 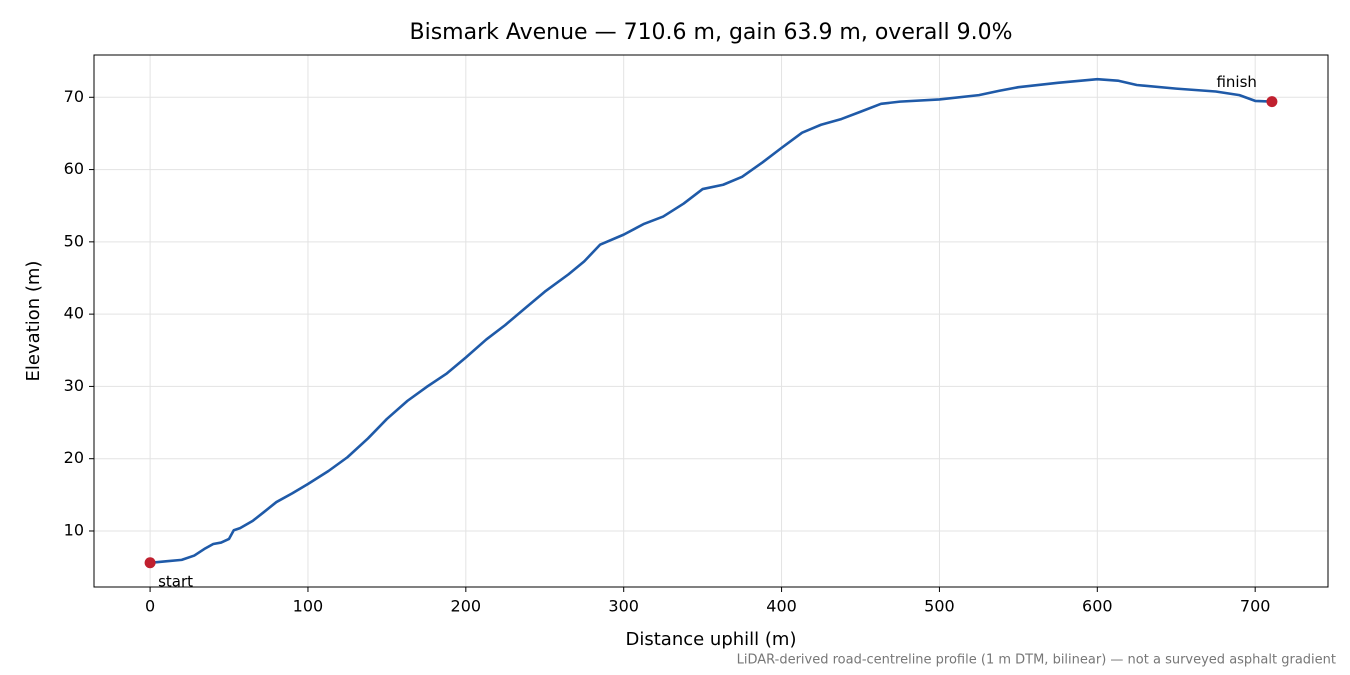 What do you see at coordinates (939, 606) in the screenshot?
I see `x-tick-label: 500` at bounding box center [939, 606].